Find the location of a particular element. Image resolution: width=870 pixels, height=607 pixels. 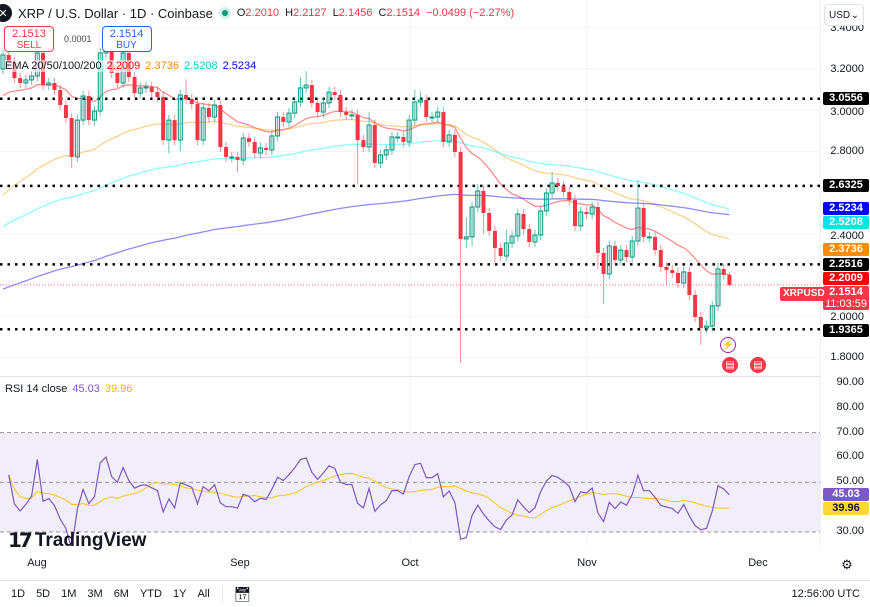

time-tick-dec: Dec is located at coordinates (758, 563).